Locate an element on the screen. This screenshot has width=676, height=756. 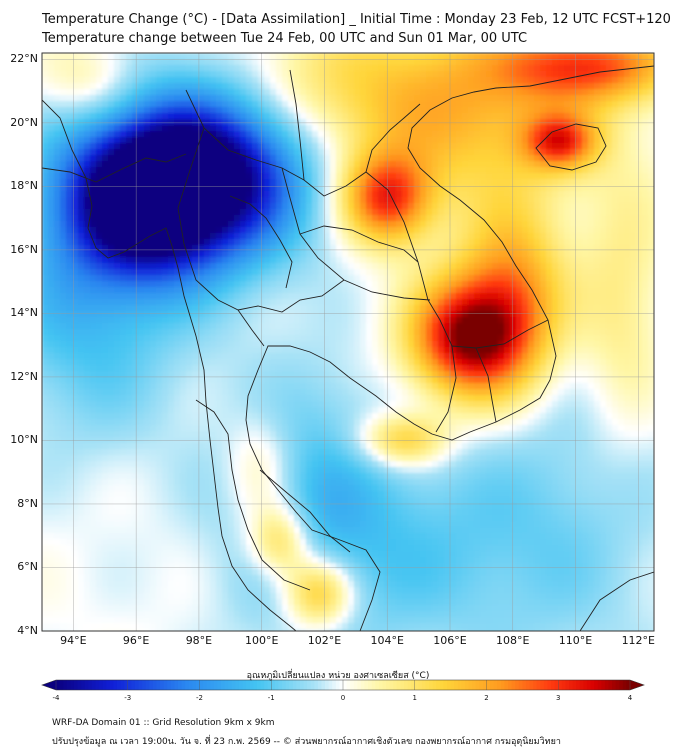
colorbar-tick-label: 3 is located at coordinates (558, 698).